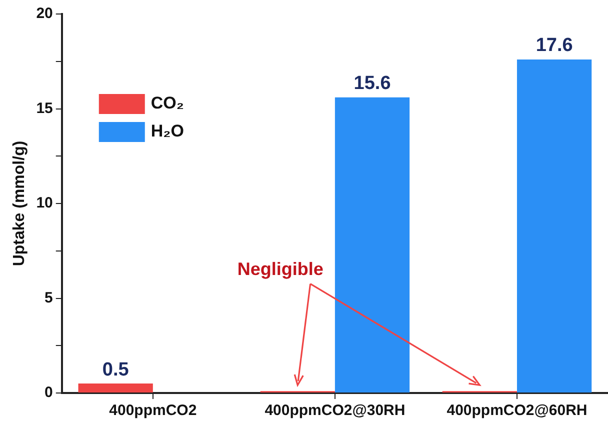  Describe the element at coordinates (48, 297) in the screenshot. I see `y-tick-label: 5` at that location.